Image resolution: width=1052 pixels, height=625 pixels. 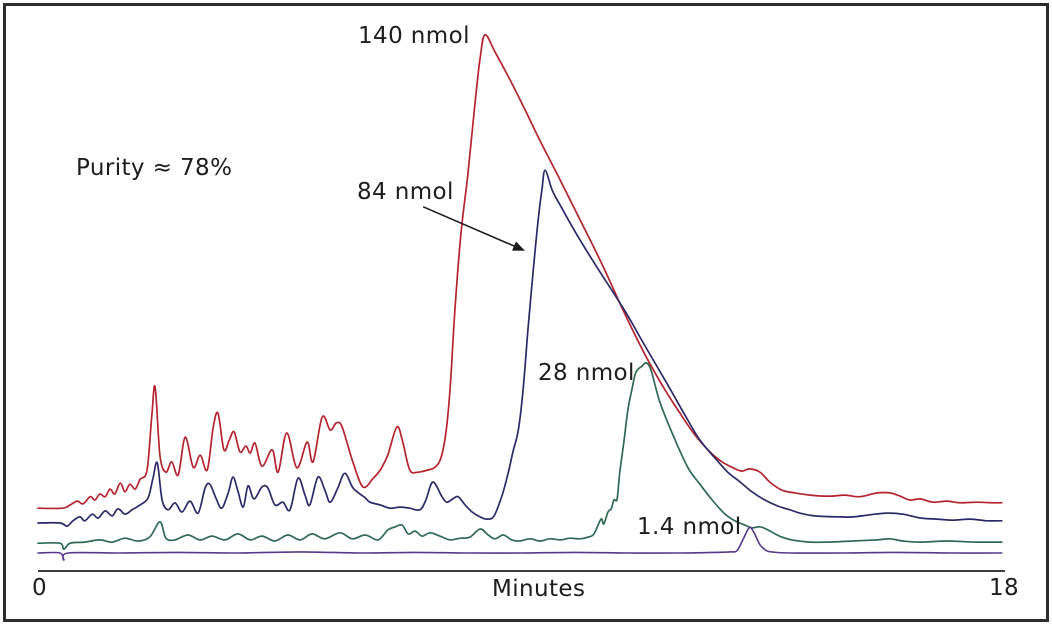 What do you see at coordinates (689, 527) in the screenshot?
I see `peak-label-1-4nmol: 1.4 nmol` at bounding box center [689, 527].